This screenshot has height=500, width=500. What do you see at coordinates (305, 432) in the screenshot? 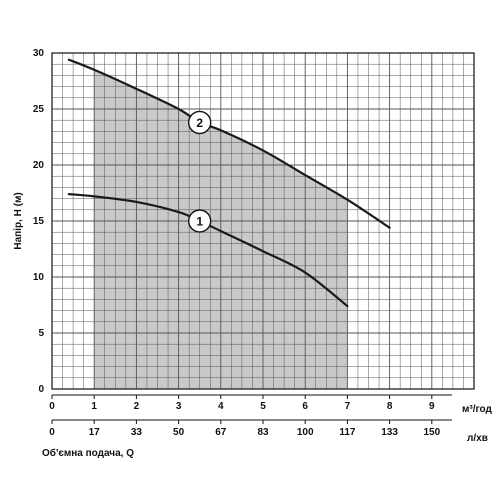
I see `x-tick-label-secondary: 100` at bounding box center [305, 432].